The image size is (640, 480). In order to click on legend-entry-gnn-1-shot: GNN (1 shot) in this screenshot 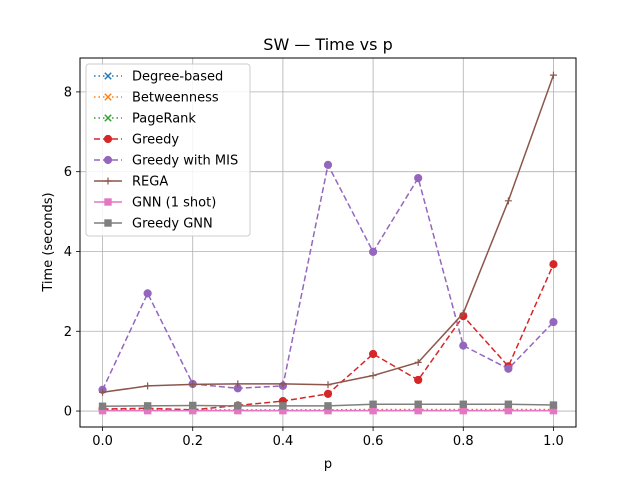, I will do `click(155, 203)`.